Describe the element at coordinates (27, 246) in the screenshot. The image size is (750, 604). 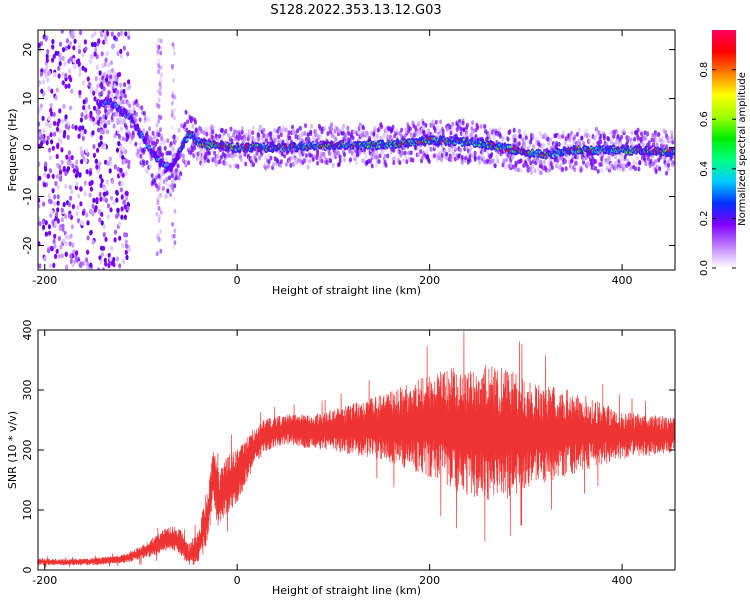
I see `y-tick-label: -20` at that location.